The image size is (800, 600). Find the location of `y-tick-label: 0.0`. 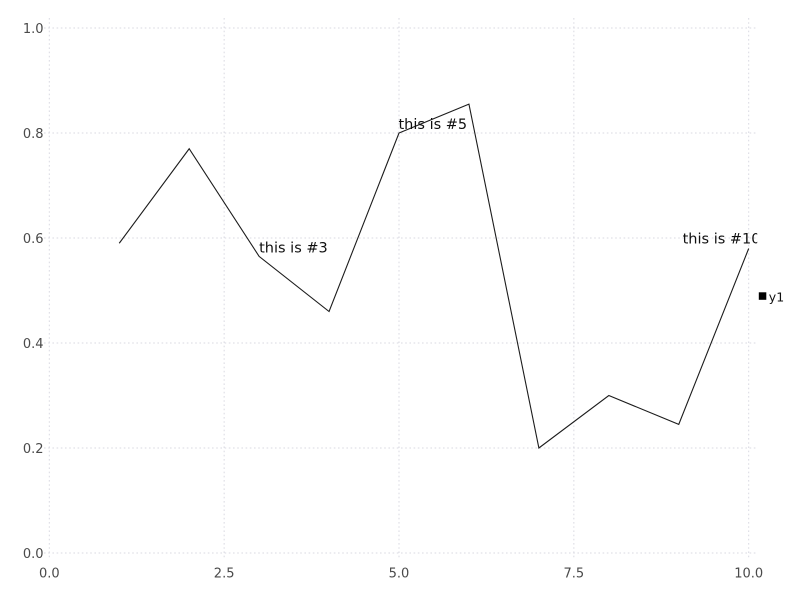

y-tick-label: 0.0 is located at coordinates (33, 554).